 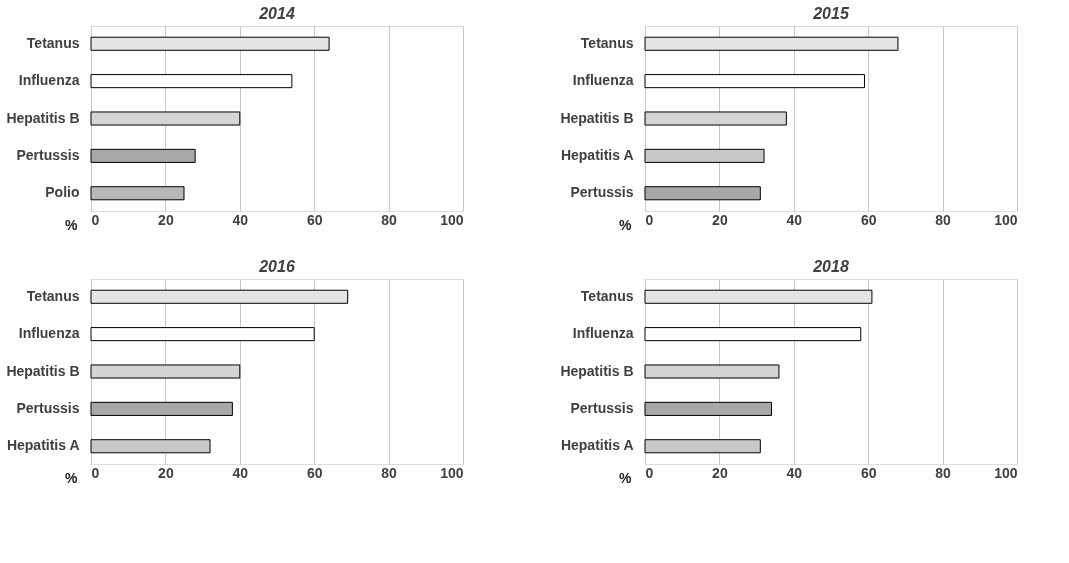 I want to click on chart-title: 2016, so click(x=276, y=266).